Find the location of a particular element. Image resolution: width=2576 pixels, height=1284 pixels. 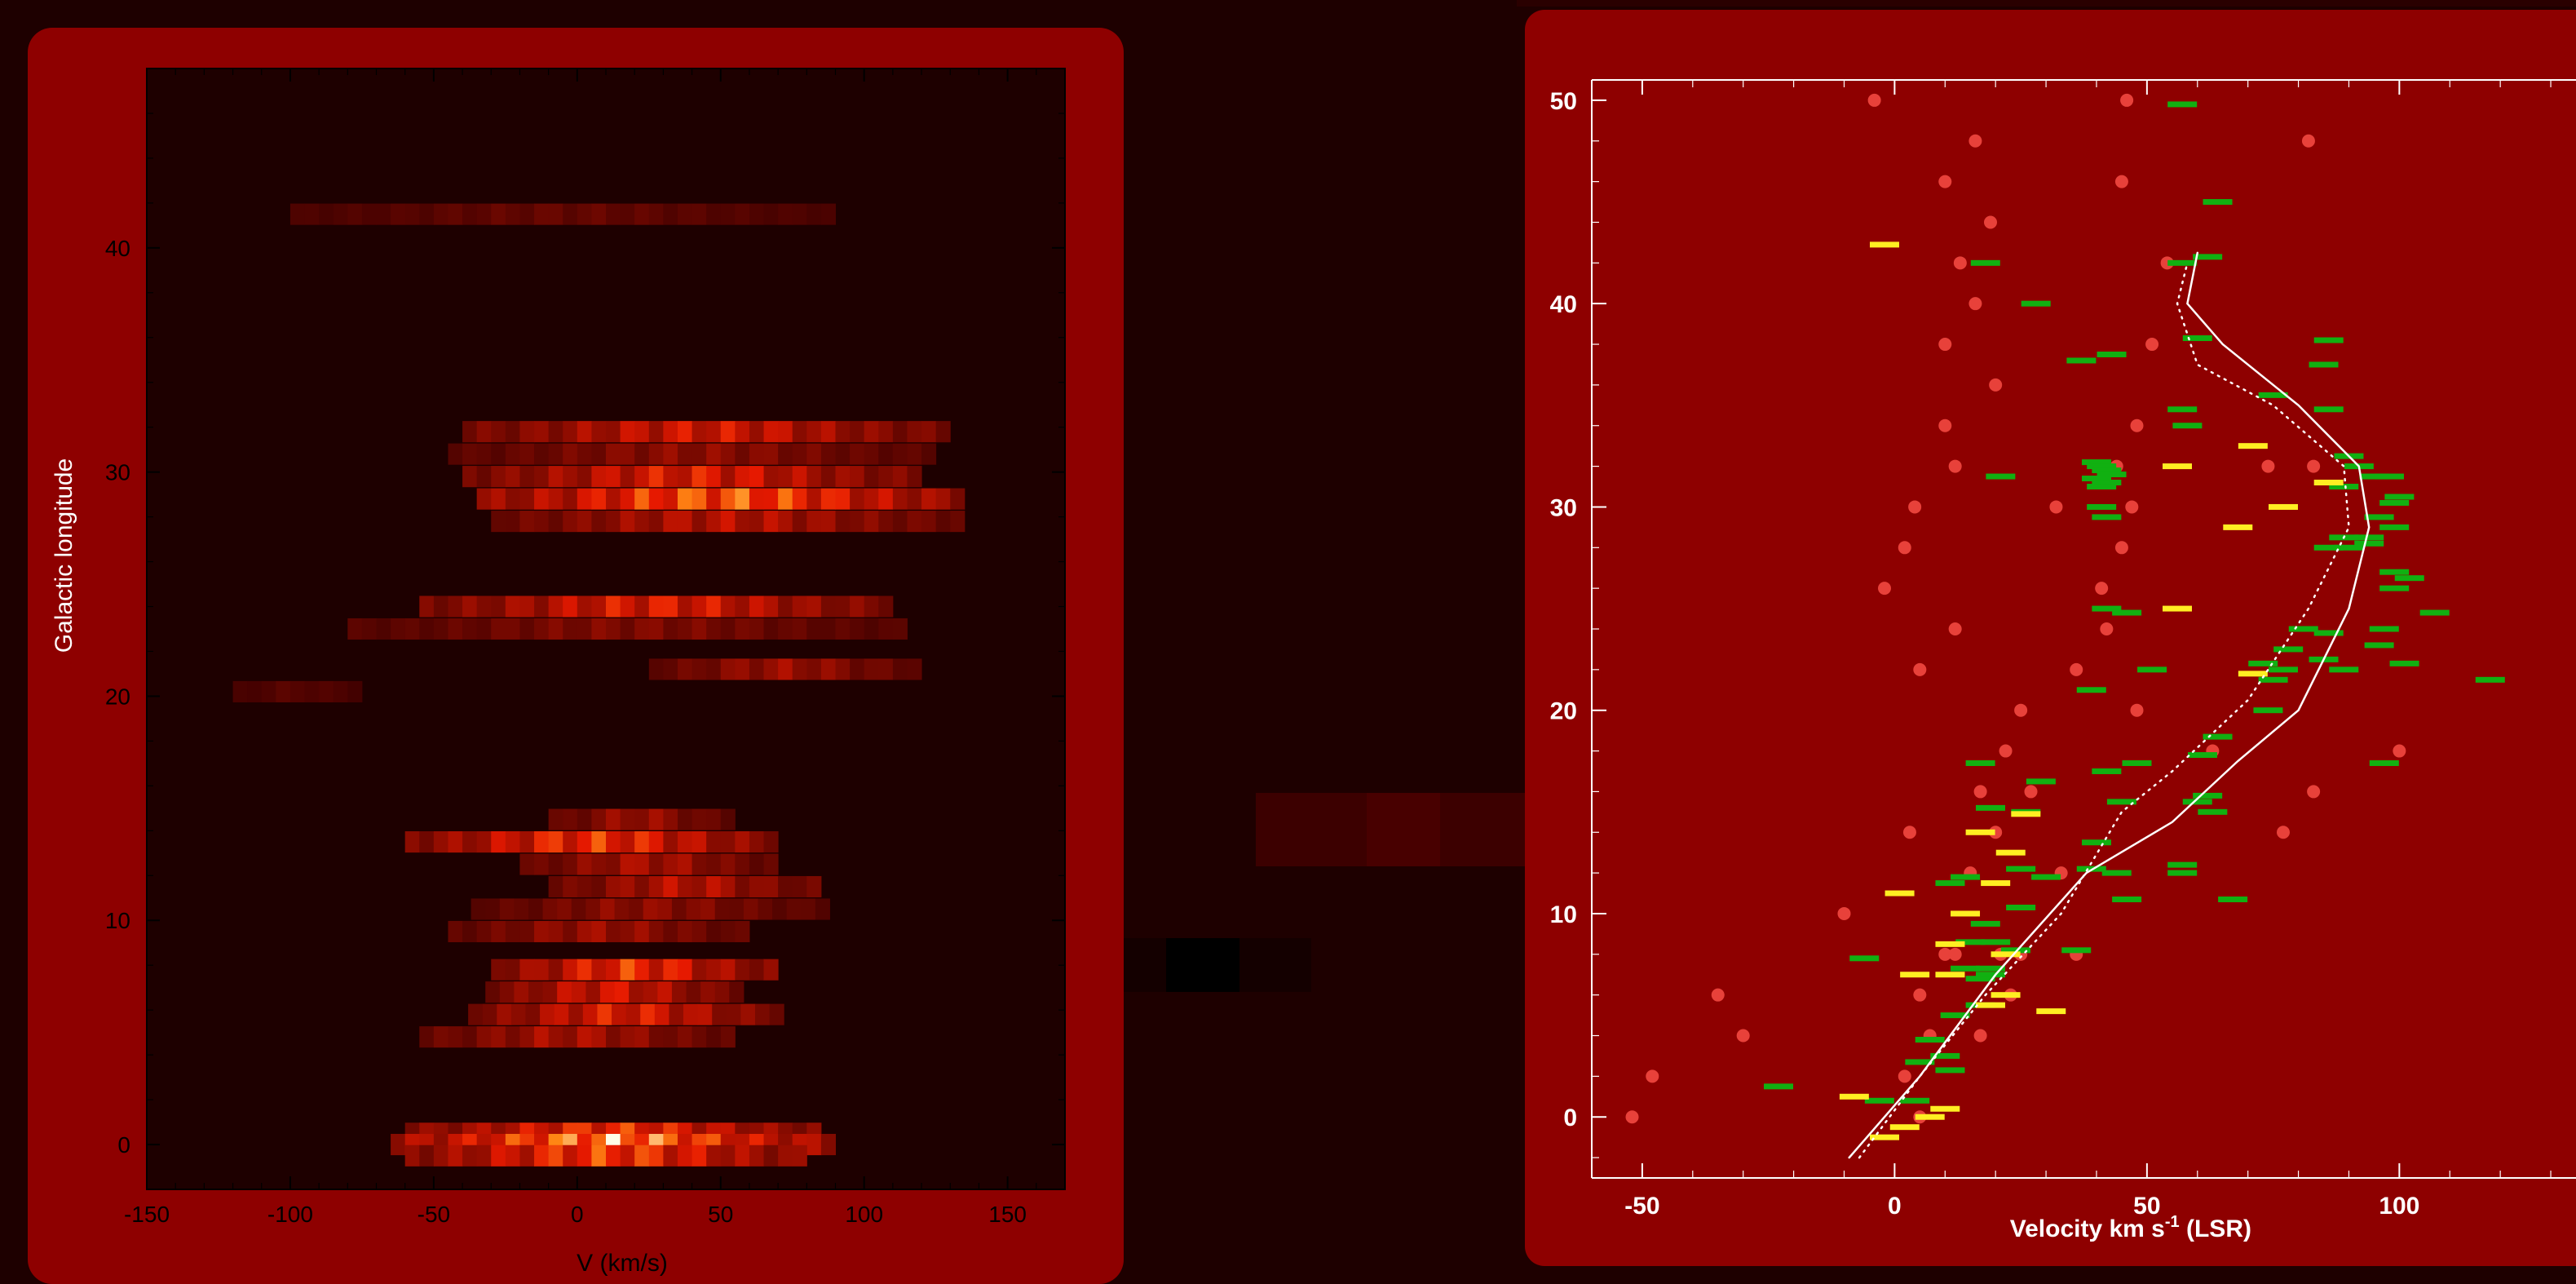

x-tick-label: -100 is located at coordinates (290, 1214).